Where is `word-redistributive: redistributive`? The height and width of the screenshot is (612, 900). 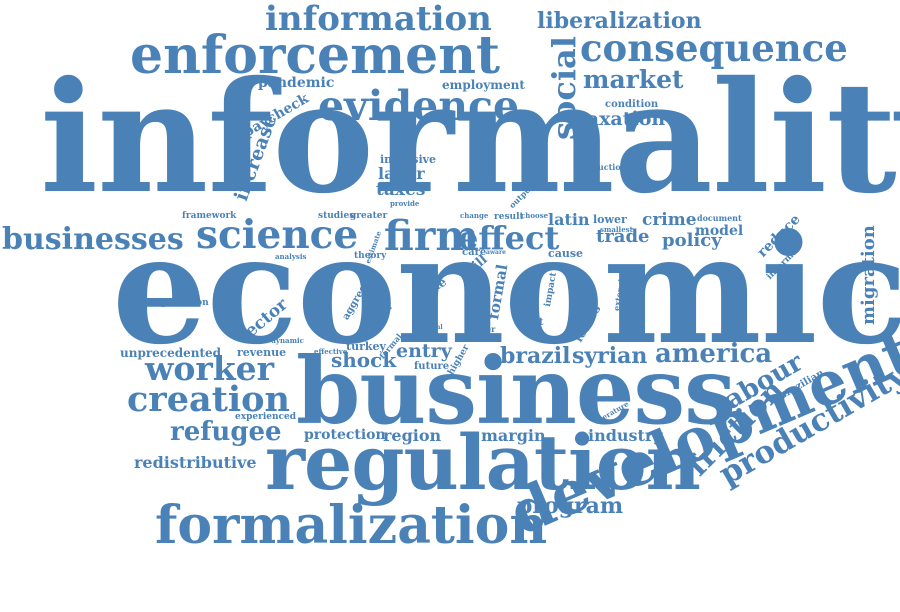
word-redistributive: redistributive is located at coordinates (195, 462).